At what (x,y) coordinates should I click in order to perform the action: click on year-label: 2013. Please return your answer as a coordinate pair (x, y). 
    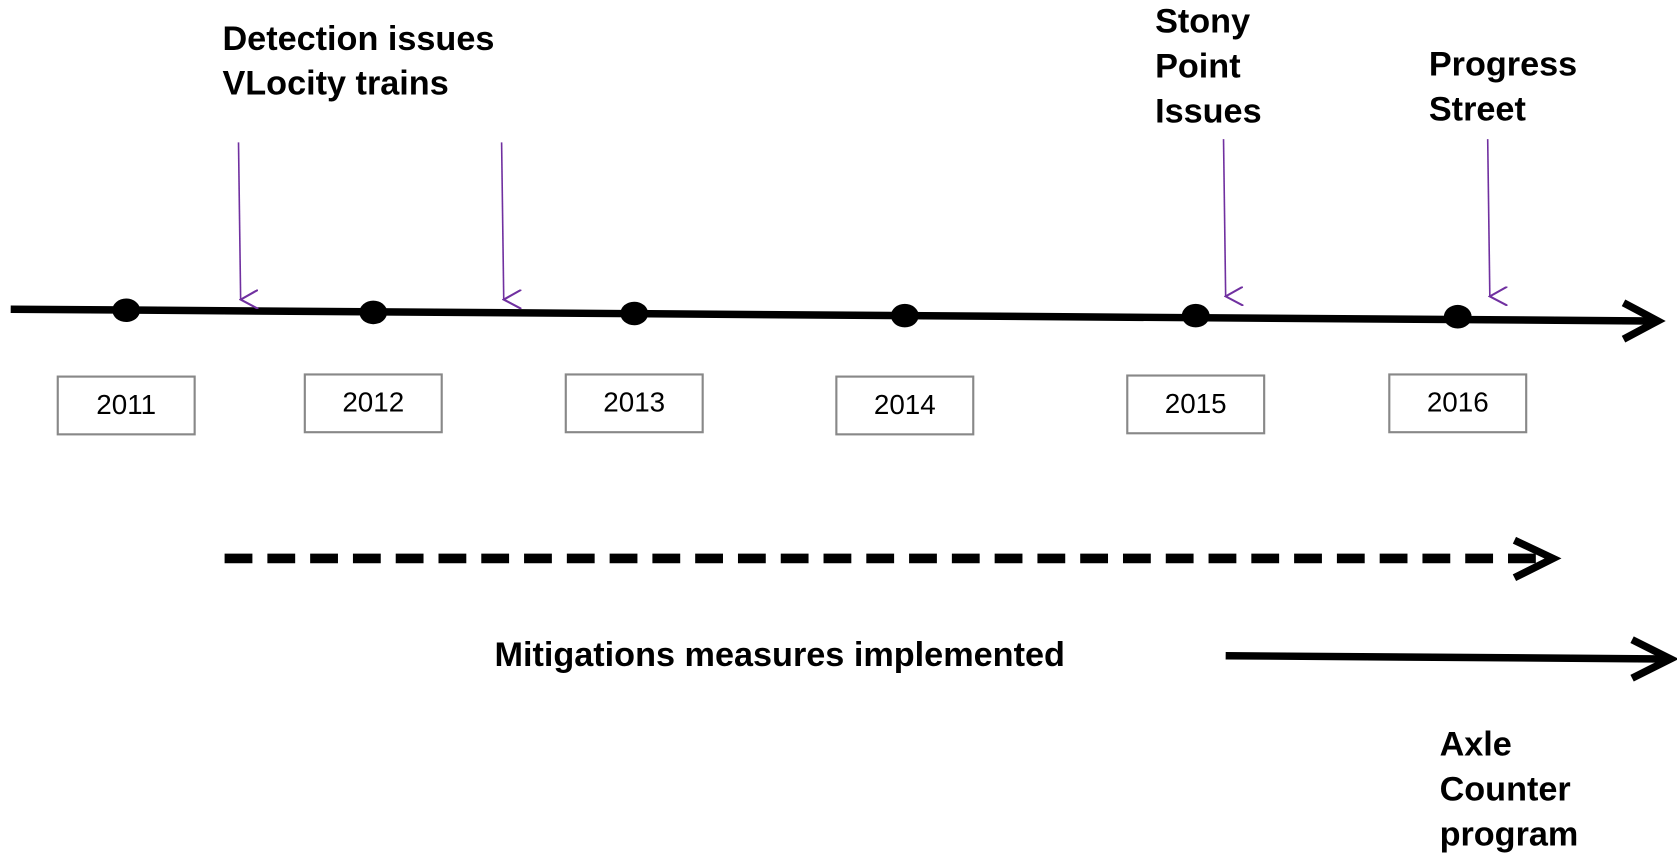
    Looking at the image, I should click on (634, 402).